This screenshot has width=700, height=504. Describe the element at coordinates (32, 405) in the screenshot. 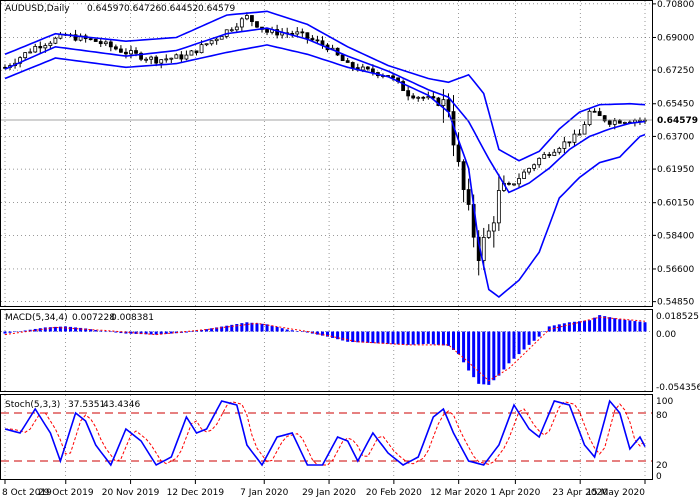

I see `stoch-header-name: Stoch(5,3,3)` at that location.